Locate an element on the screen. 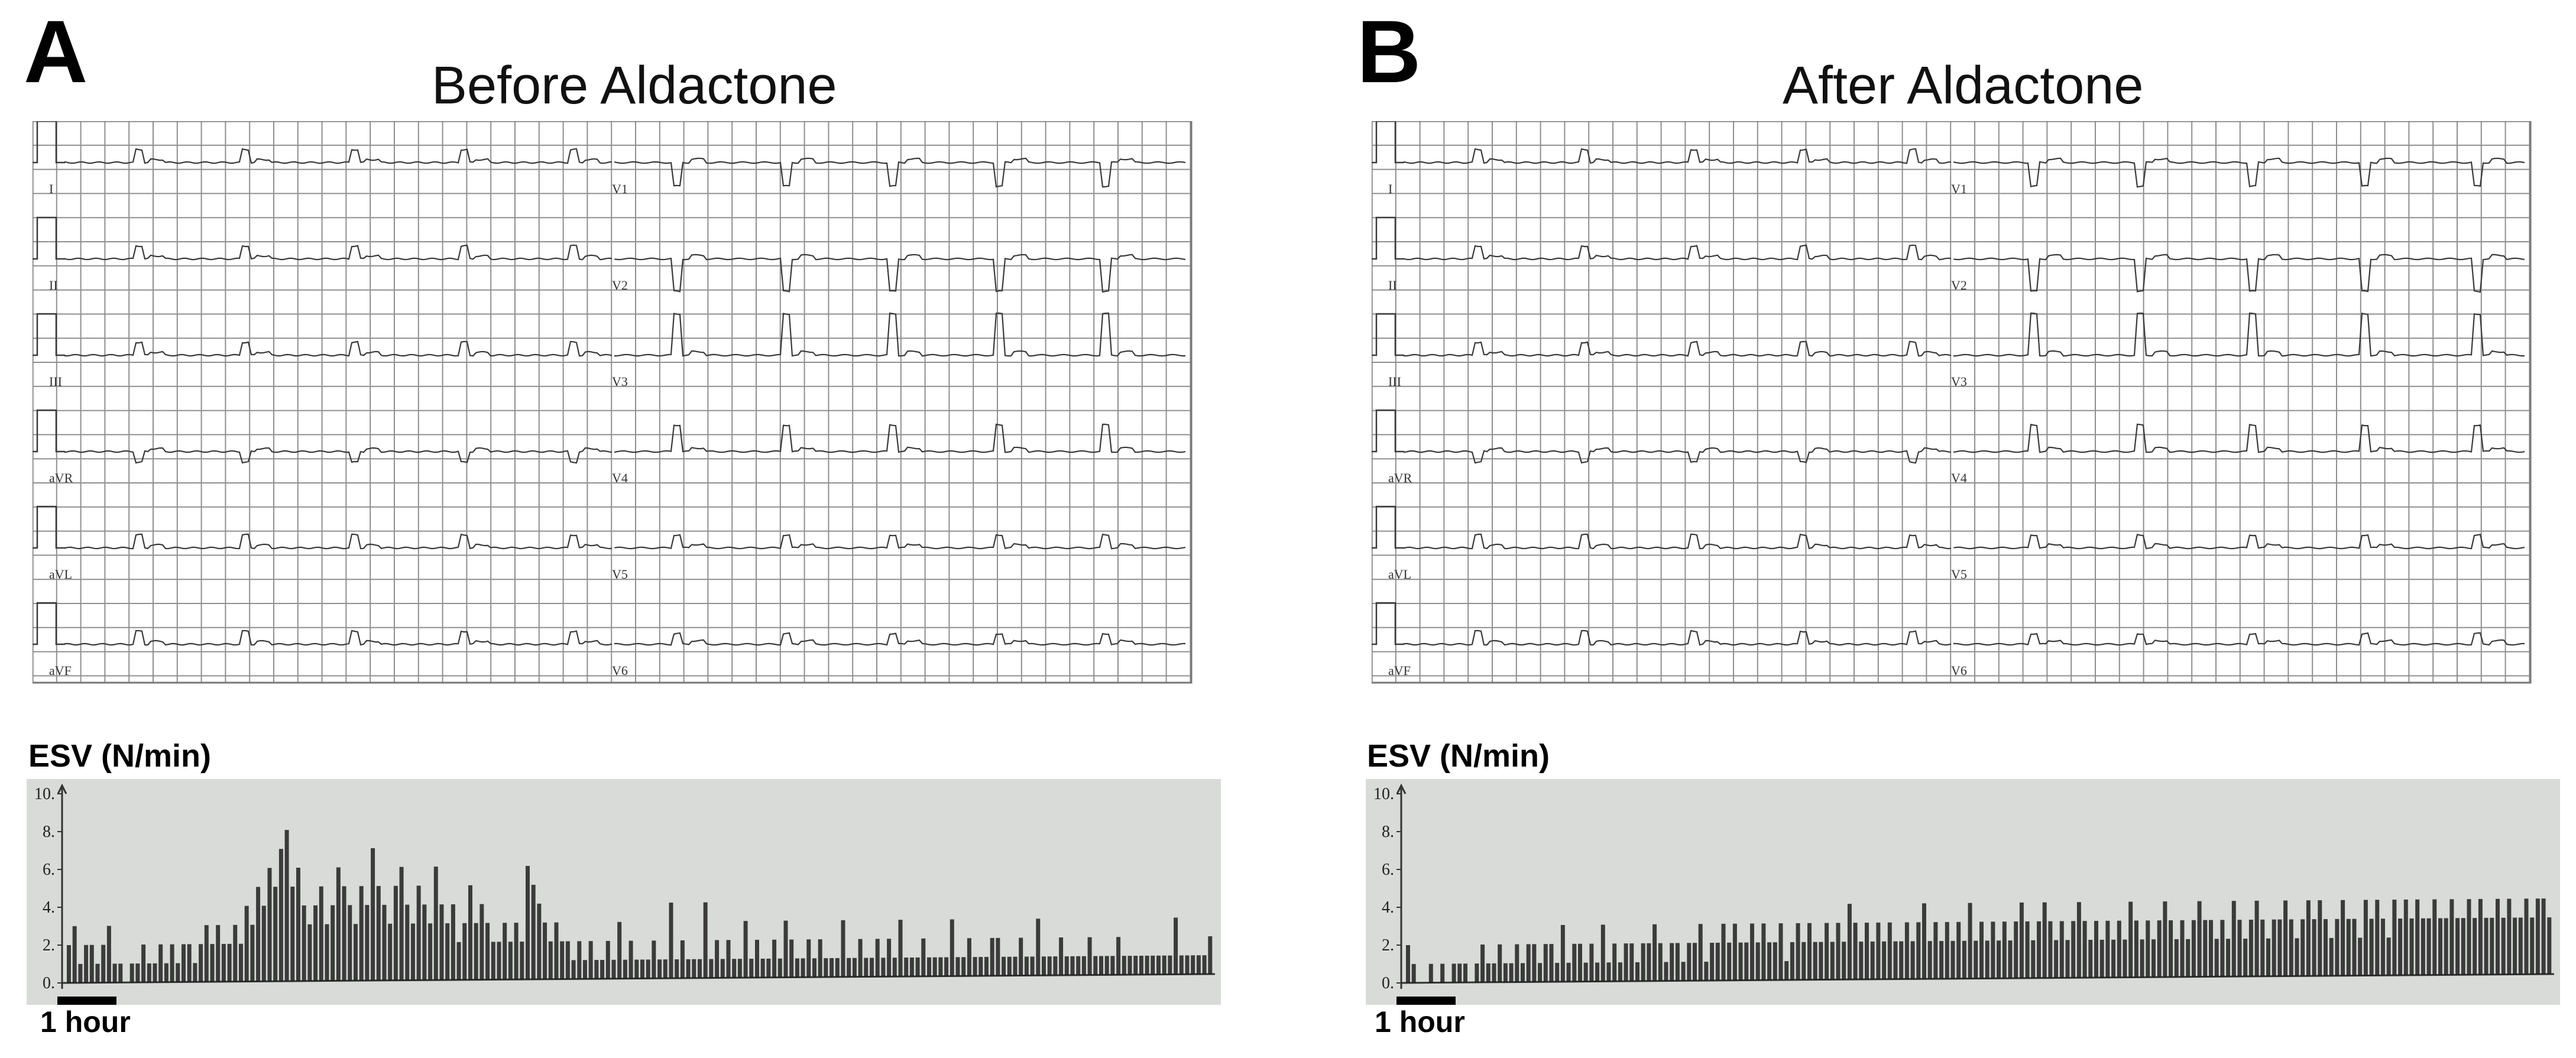  esv-chart-a: 0. 2. 4. 6. 8. 10. is located at coordinates (624, 892).